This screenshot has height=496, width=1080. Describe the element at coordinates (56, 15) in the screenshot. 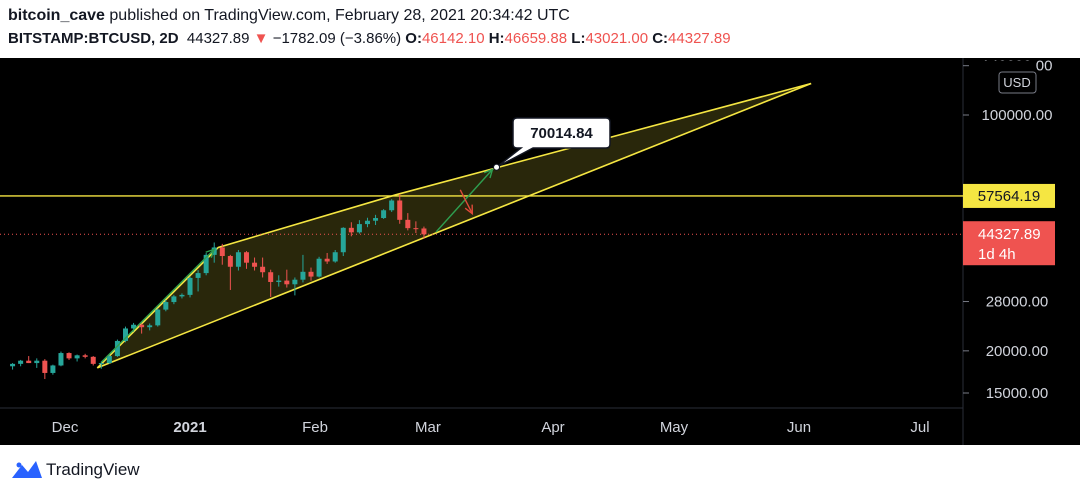

I see `author-name: bitcoin_cave` at that location.